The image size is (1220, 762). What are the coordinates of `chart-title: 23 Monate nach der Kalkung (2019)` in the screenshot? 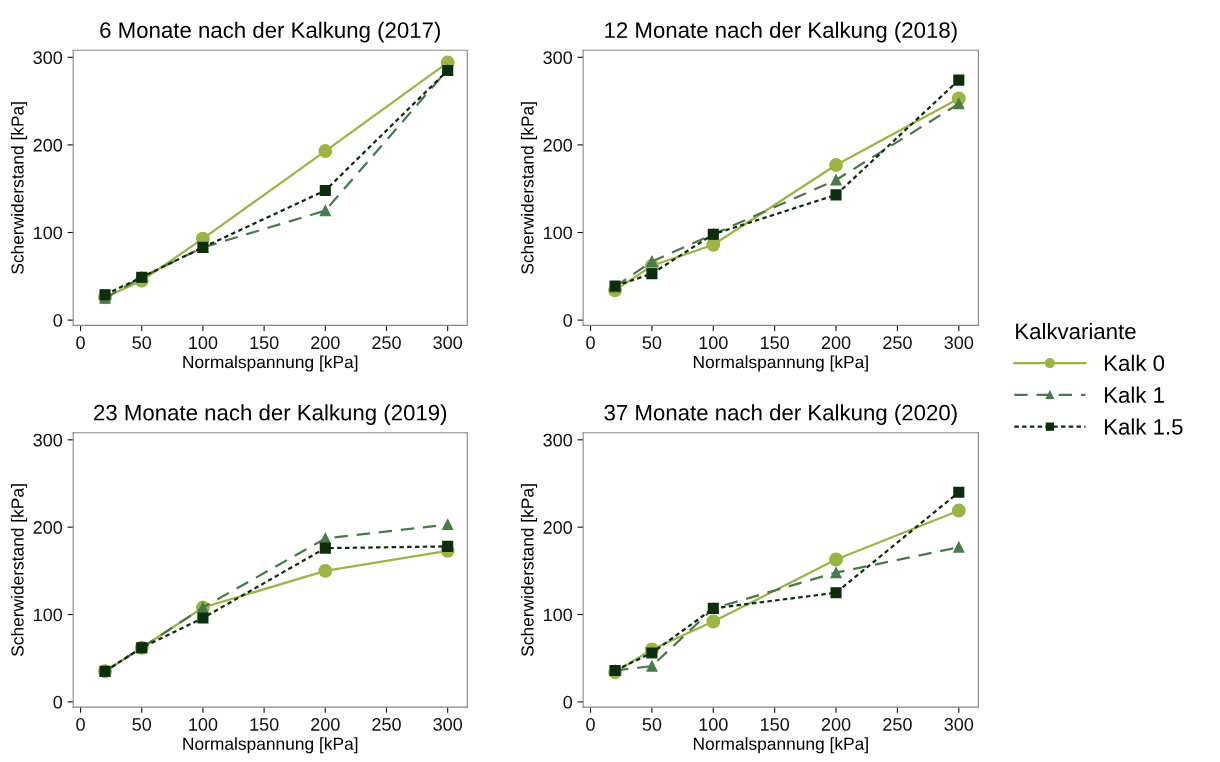 It's located at (270, 414).